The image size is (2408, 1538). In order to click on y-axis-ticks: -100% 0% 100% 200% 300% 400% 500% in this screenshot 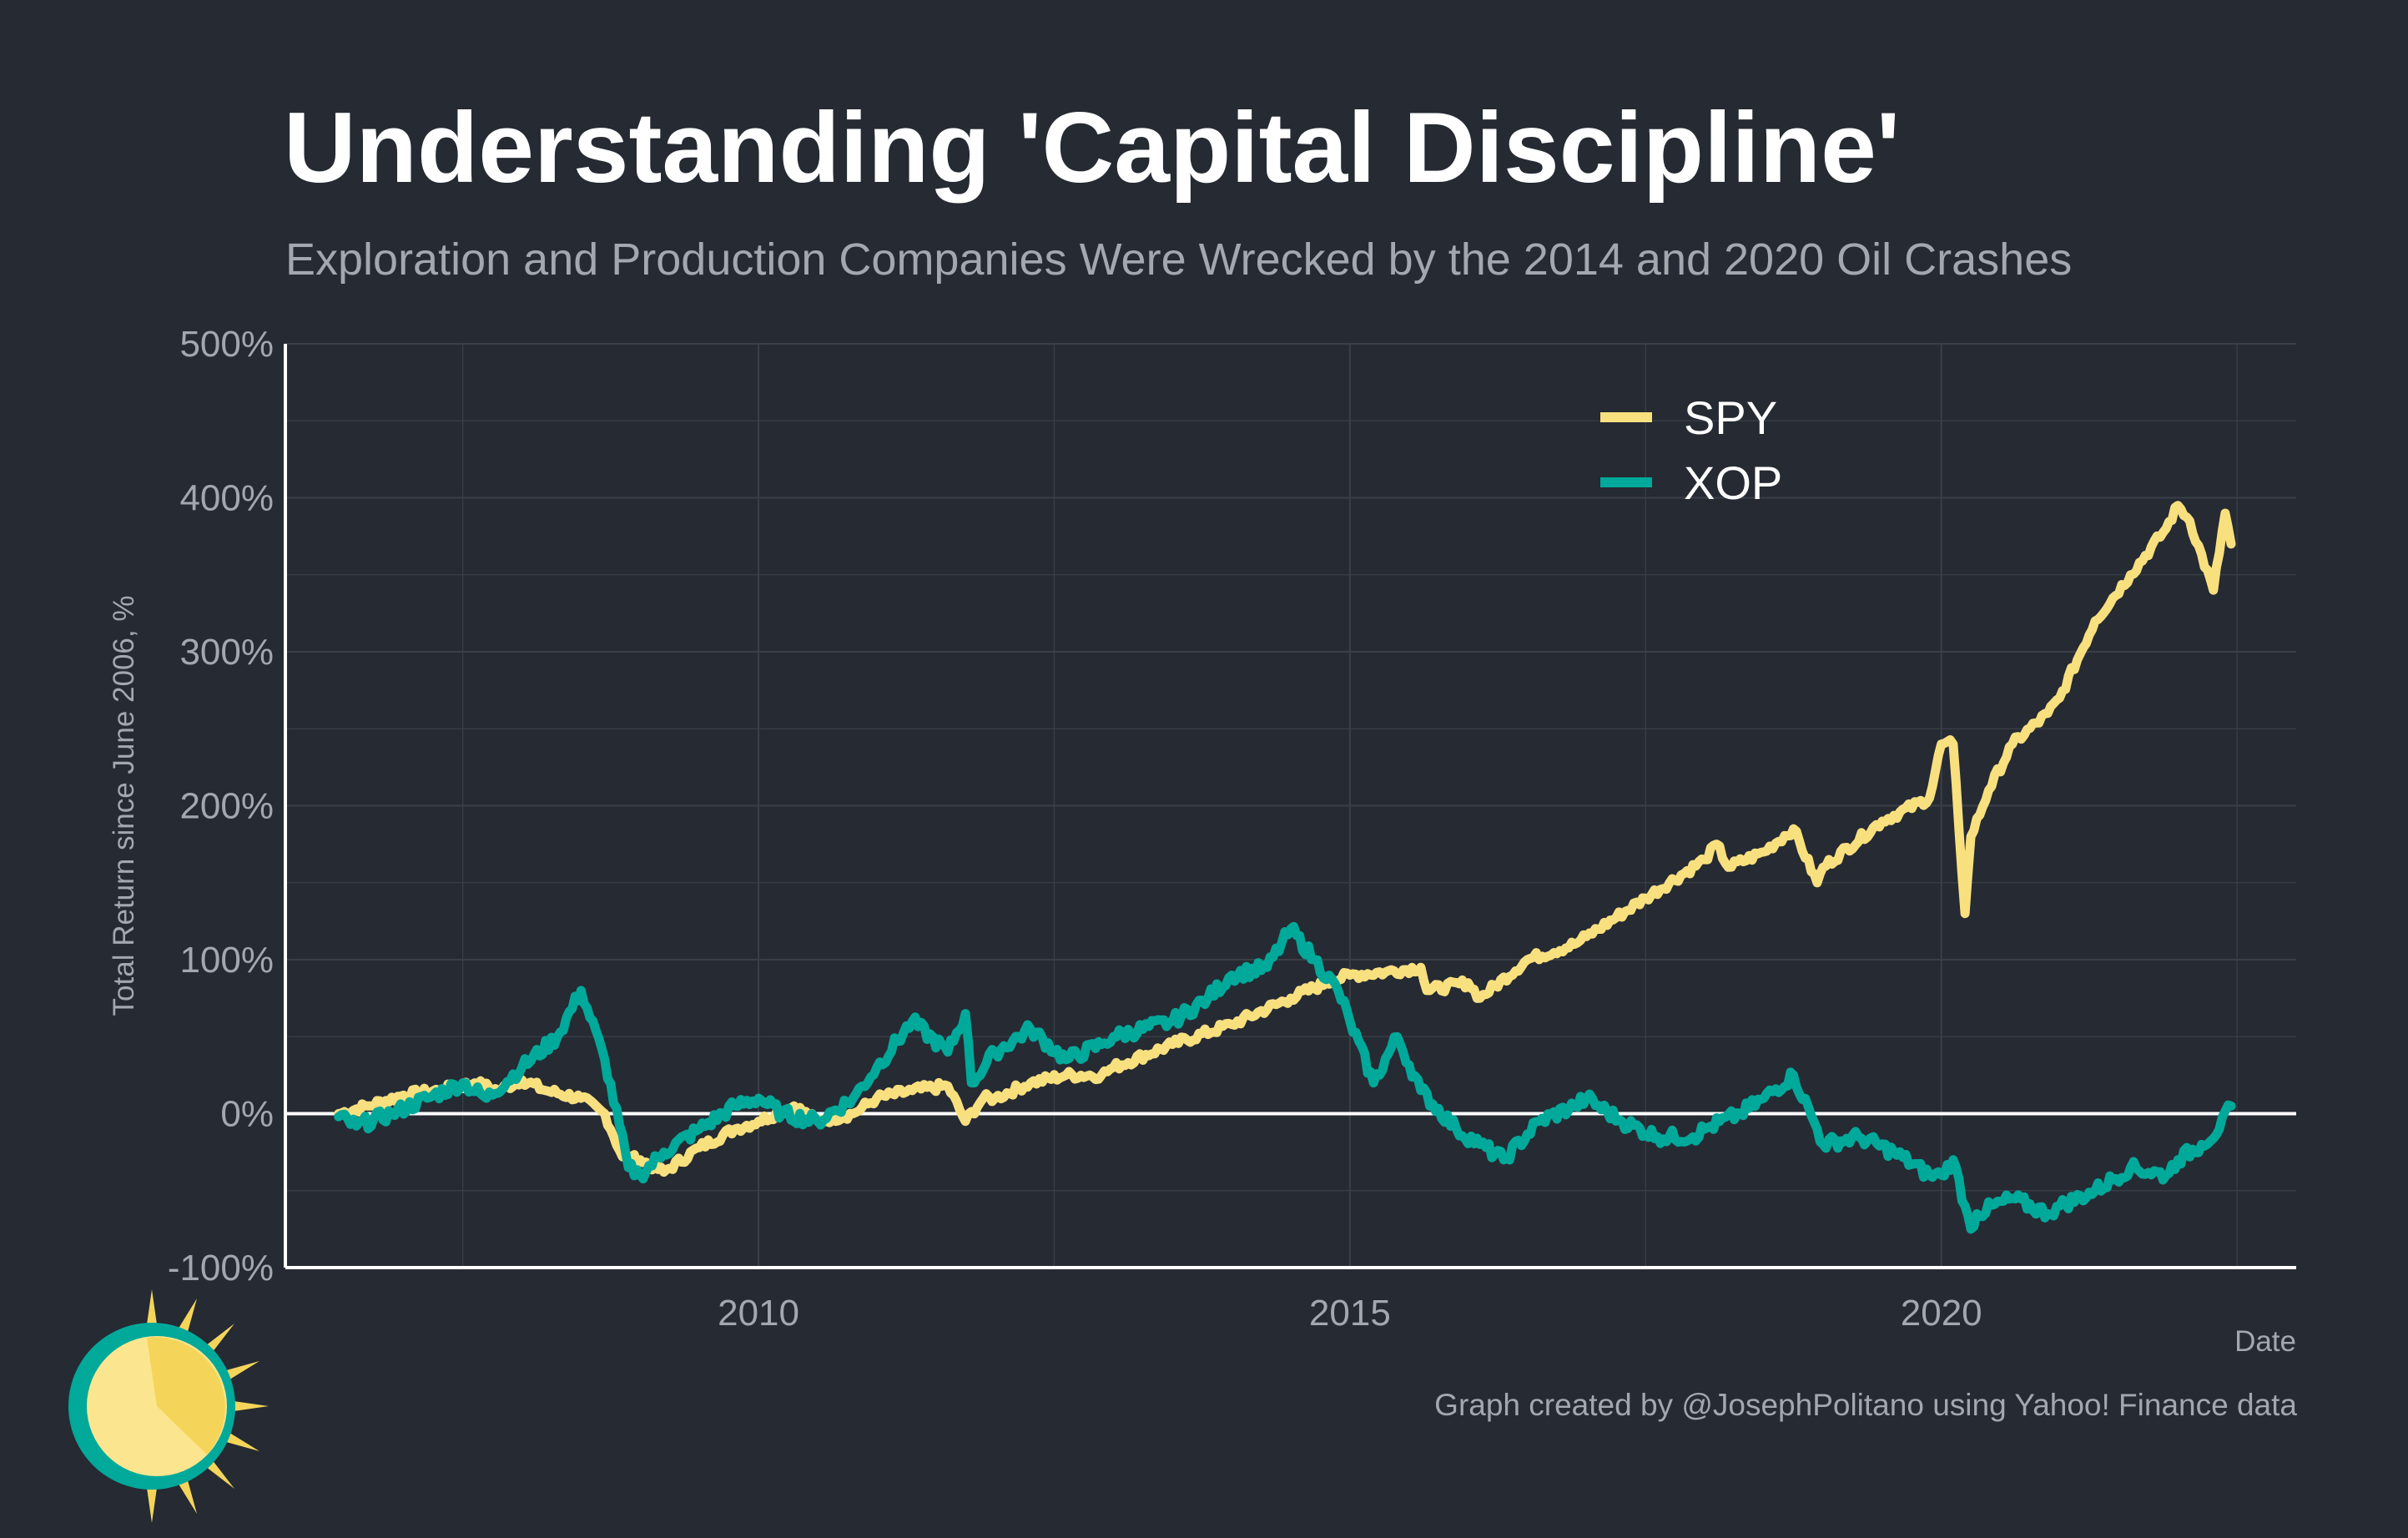, I will do `click(221, 806)`.